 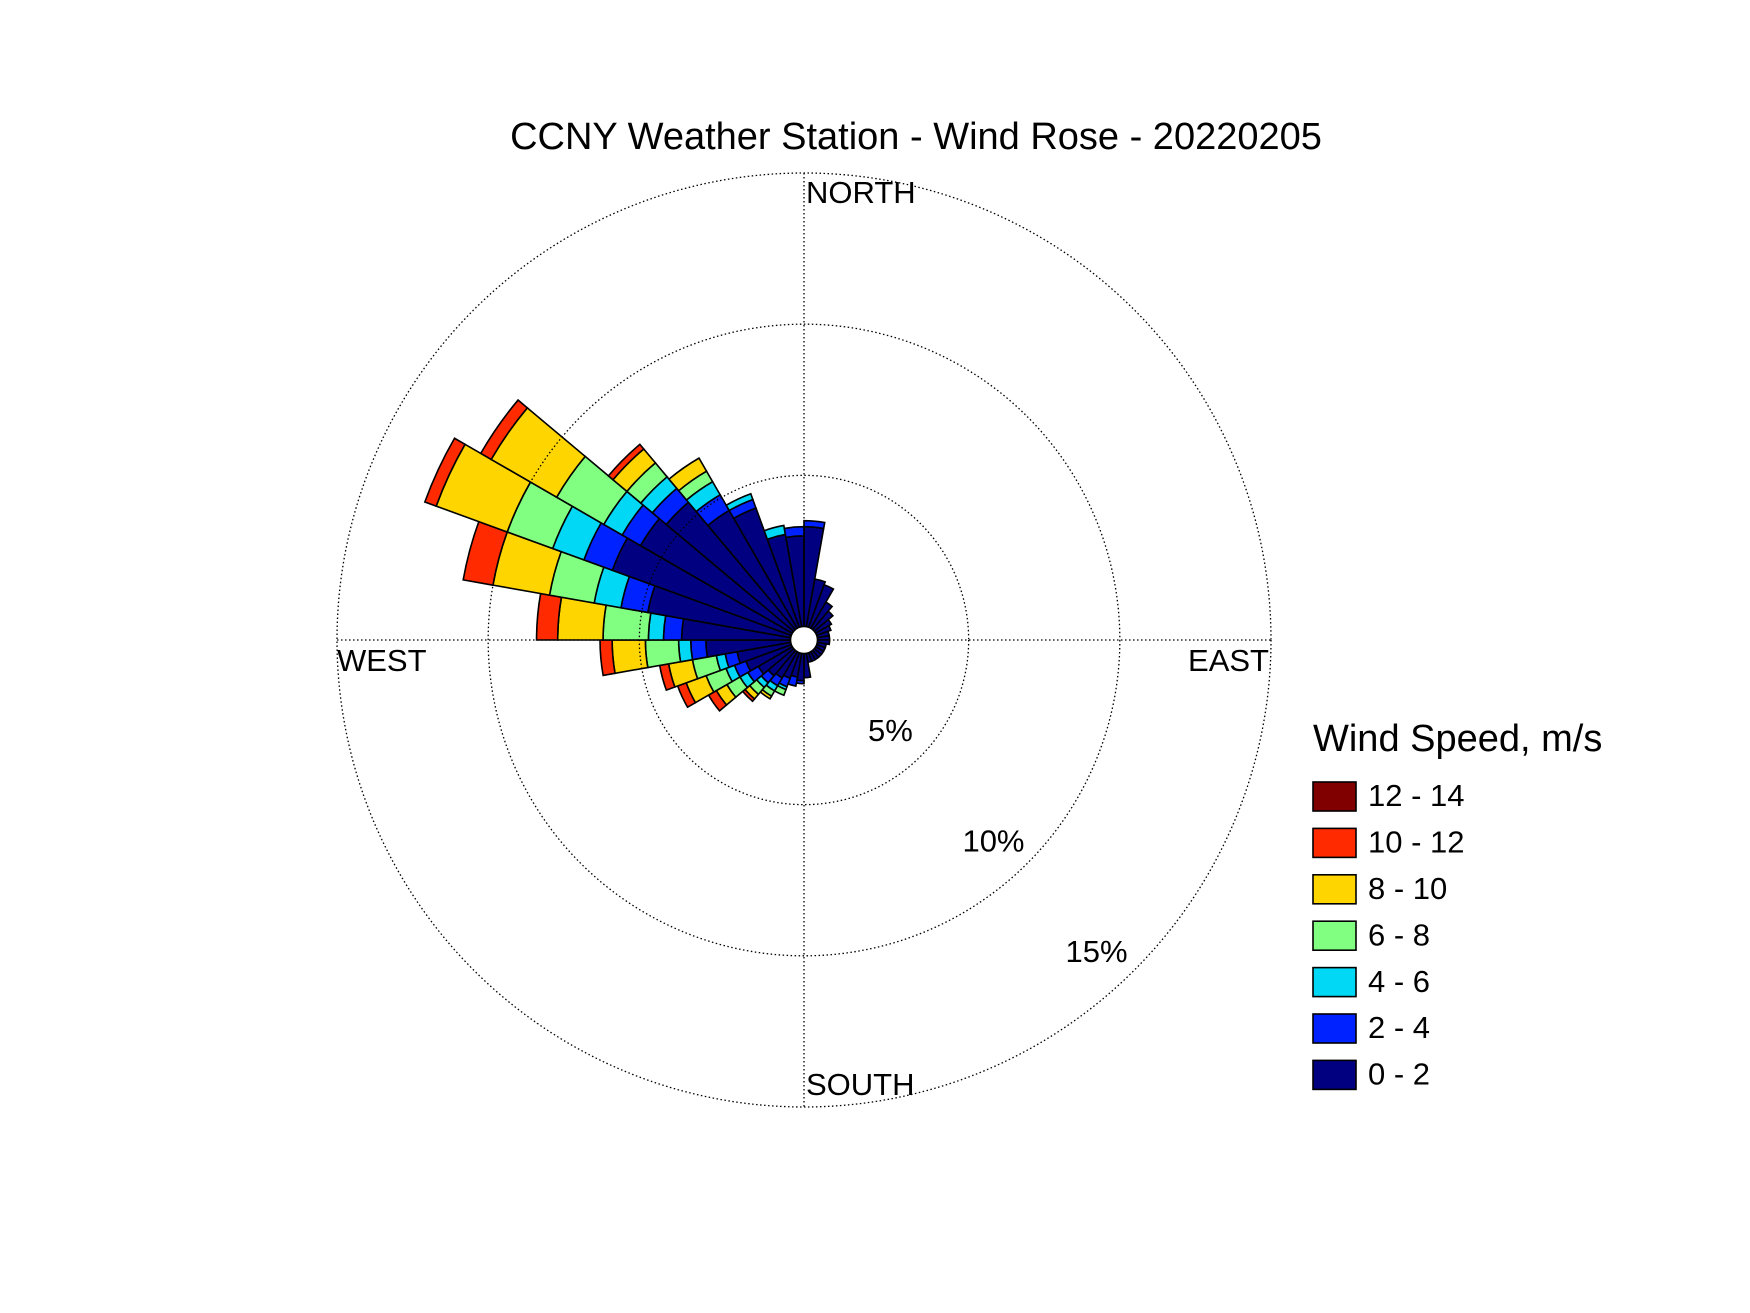 What do you see at coordinates (629, 555) in the screenshot?
I see `wedges` at bounding box center [629, 555].